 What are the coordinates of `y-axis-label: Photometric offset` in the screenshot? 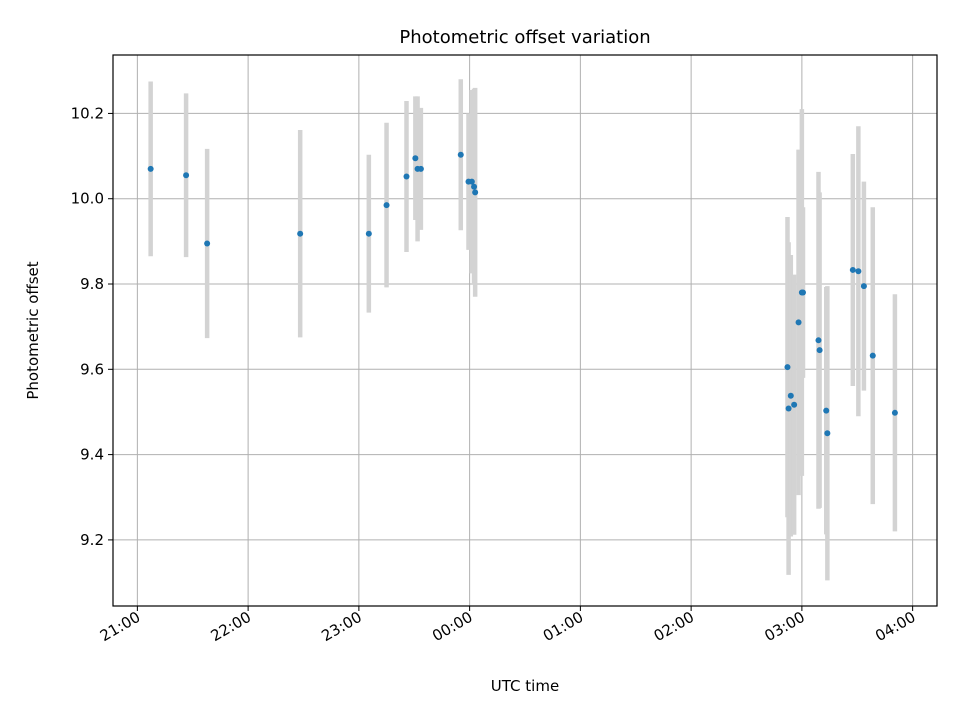 It's located at (33, 330).